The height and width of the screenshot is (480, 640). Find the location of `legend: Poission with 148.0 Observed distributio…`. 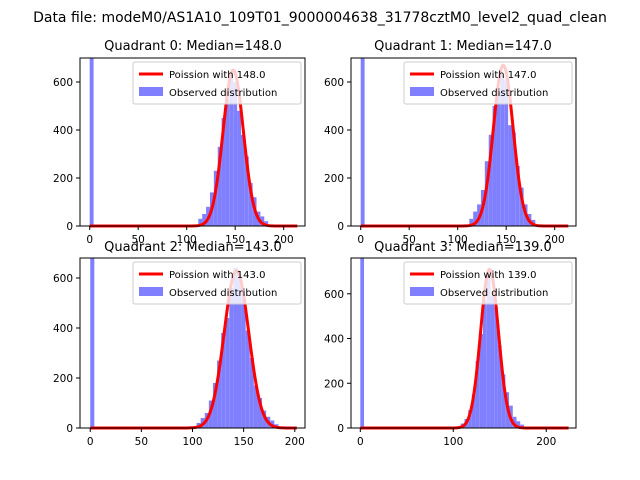

legend: Poission with 148.0 Observed distributio… is located at coordinates (217, 83).